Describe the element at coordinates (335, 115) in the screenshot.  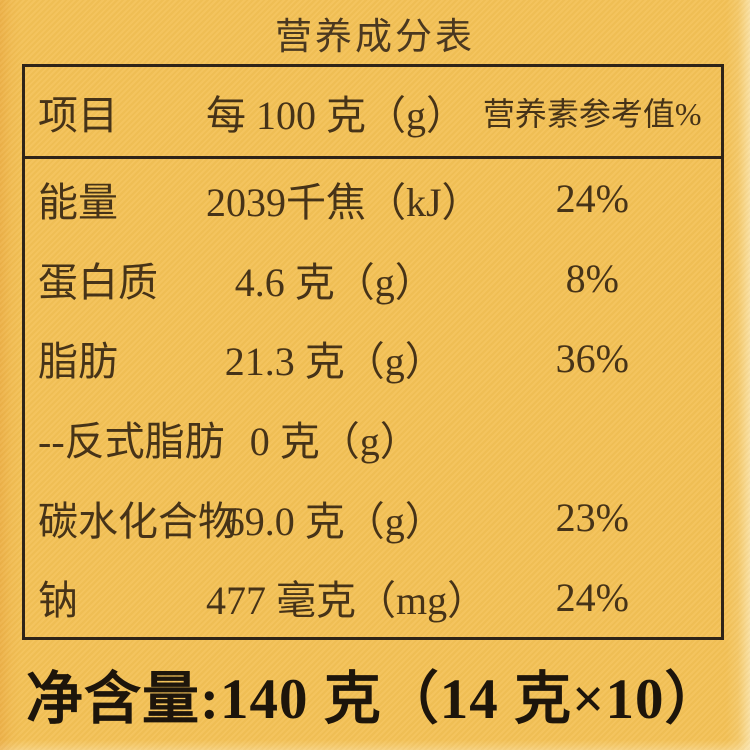
I see `header-amount: 每 100 克（g）` at that location.